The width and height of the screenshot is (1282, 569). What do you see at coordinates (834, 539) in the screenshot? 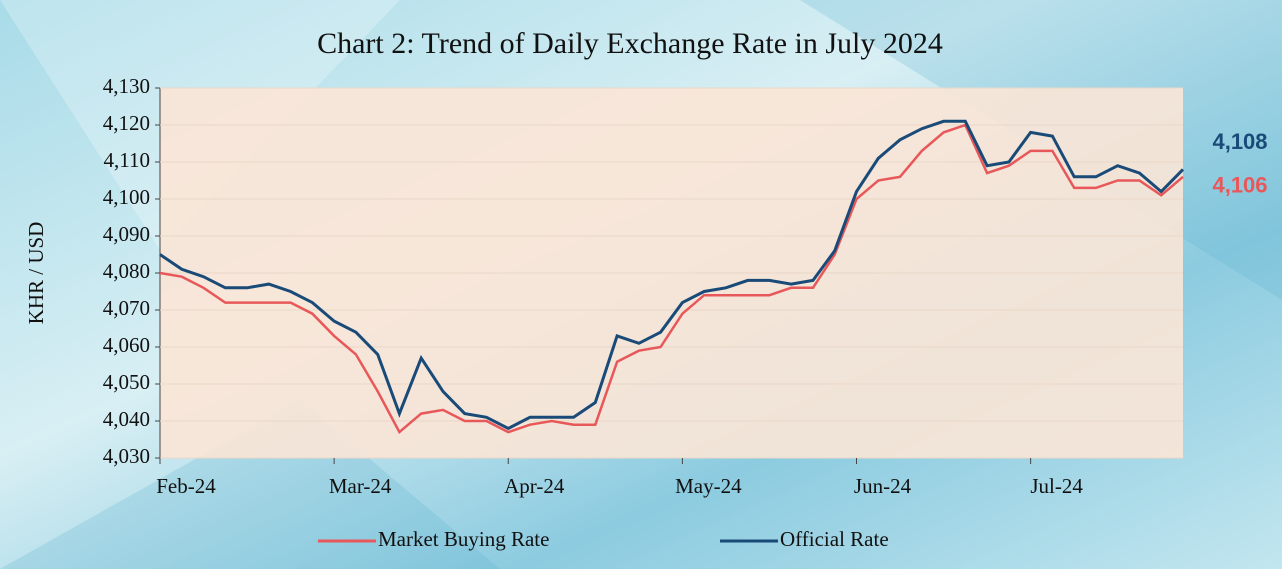
I see `legend-label: Official Rate` at bounding box center [834, 539].